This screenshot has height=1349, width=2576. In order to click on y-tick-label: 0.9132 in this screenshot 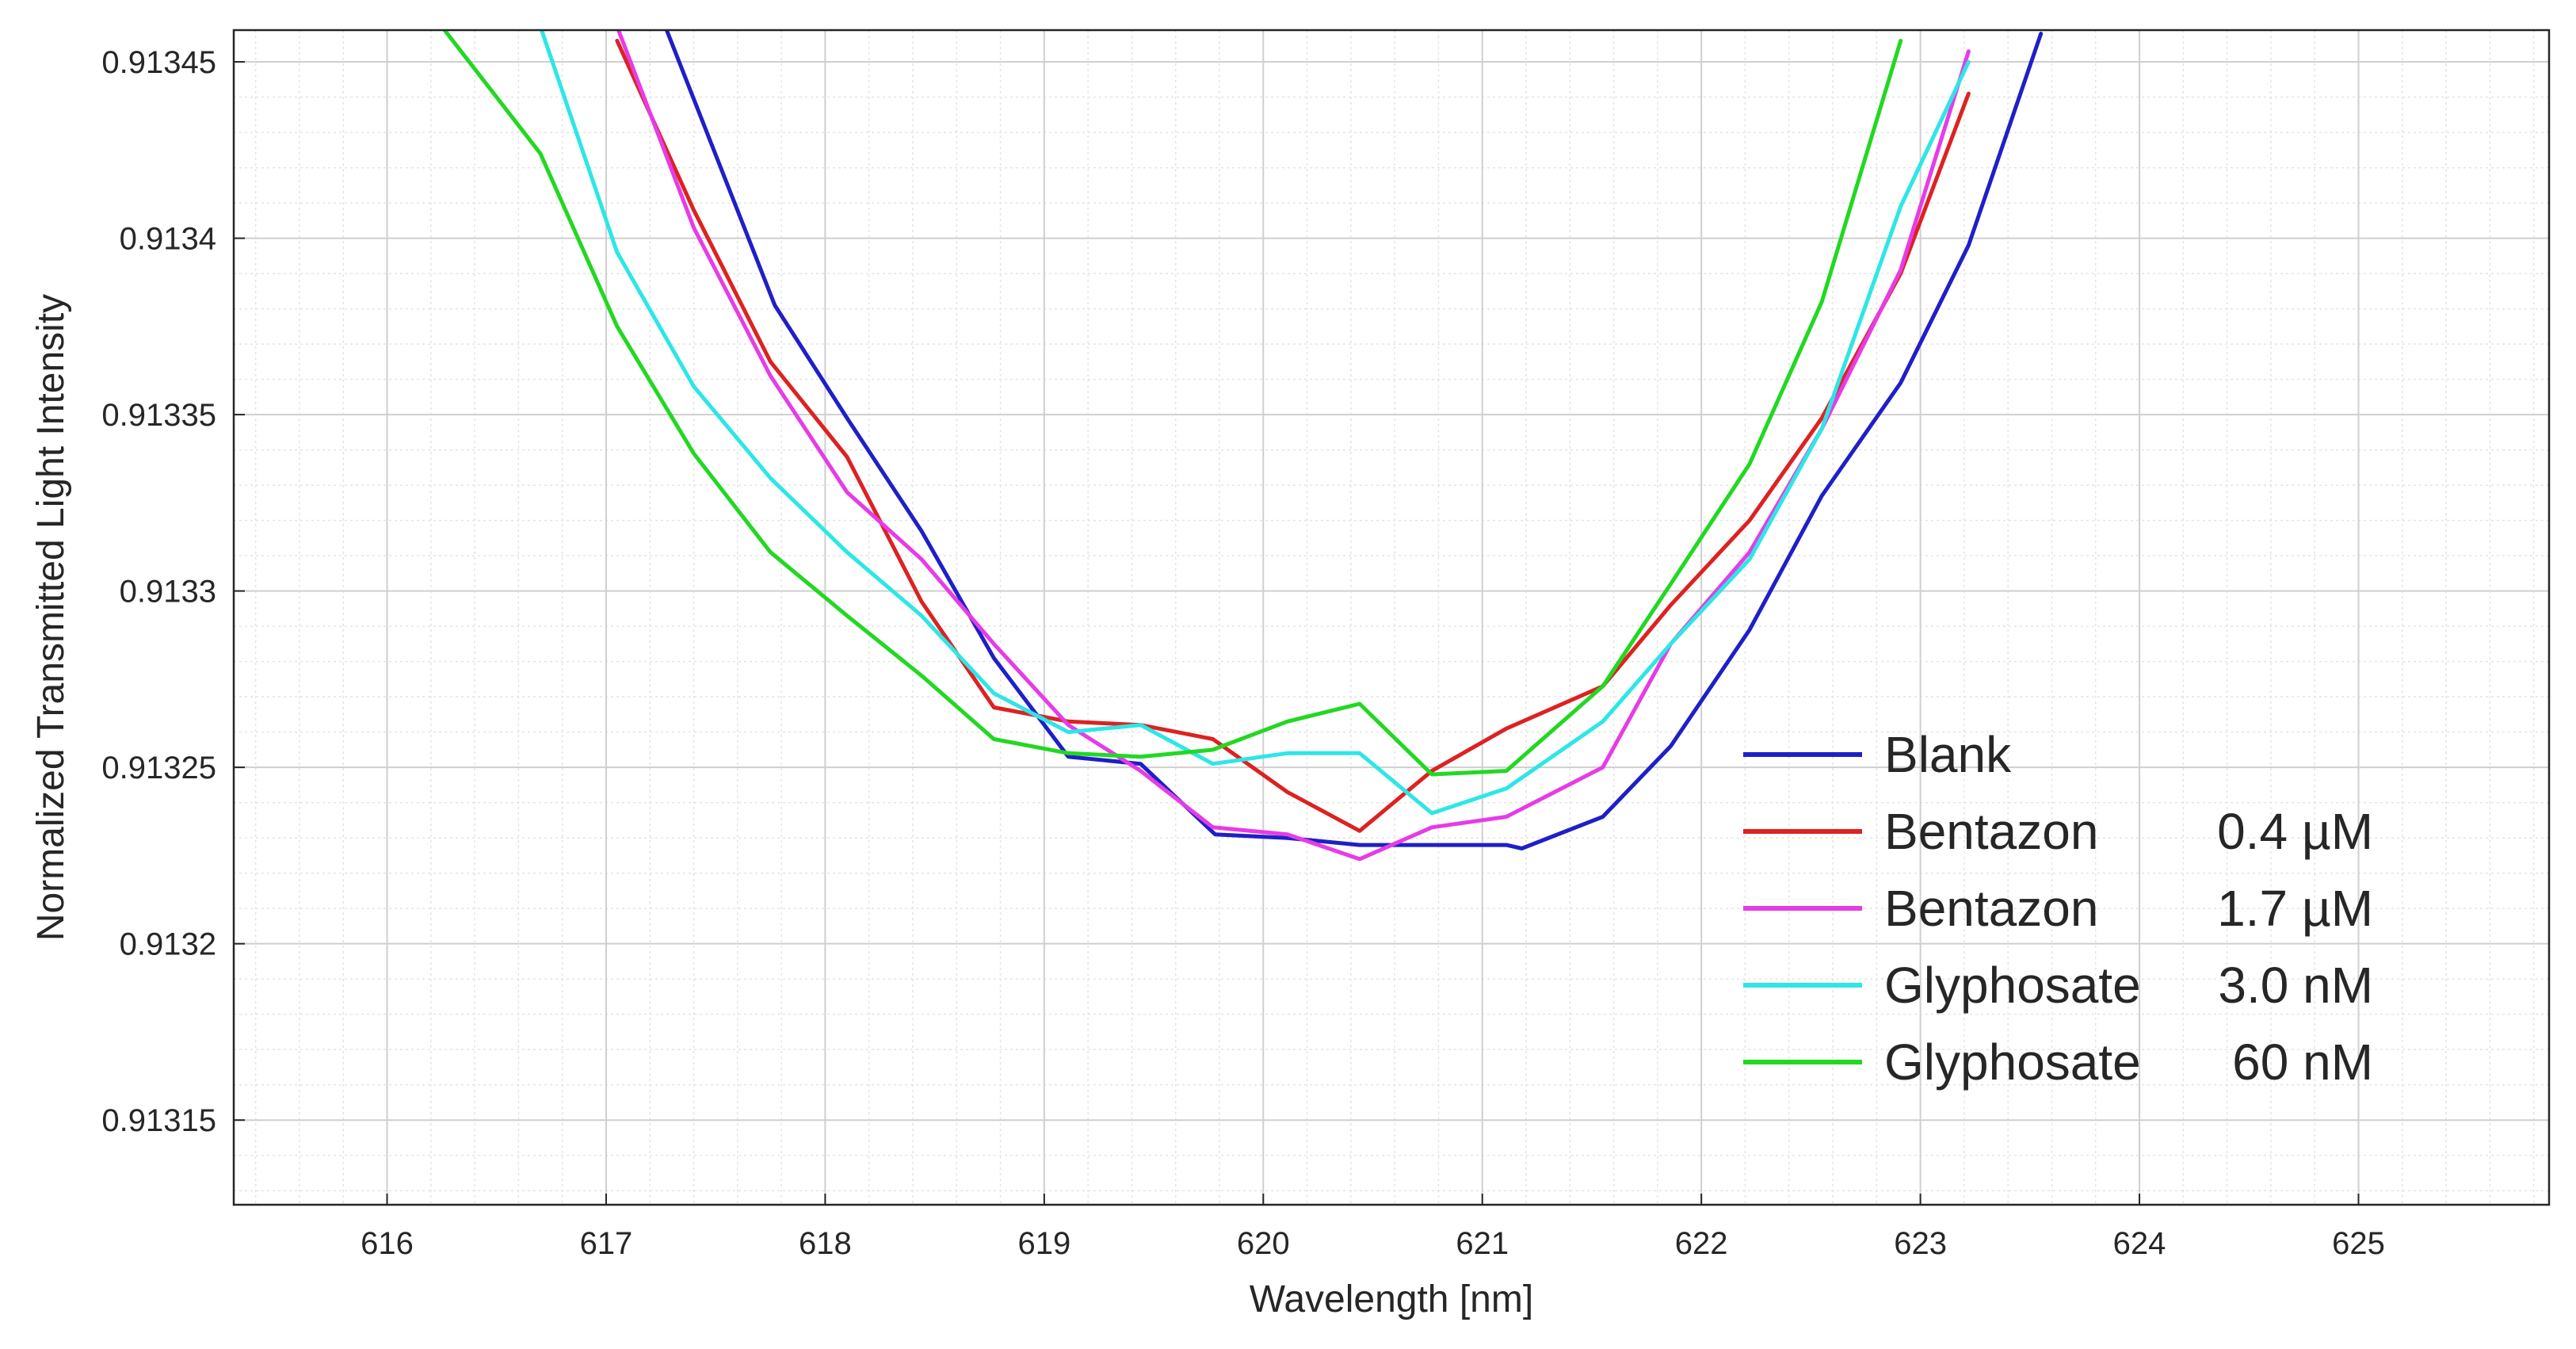, I will do `click(168, 944)`.